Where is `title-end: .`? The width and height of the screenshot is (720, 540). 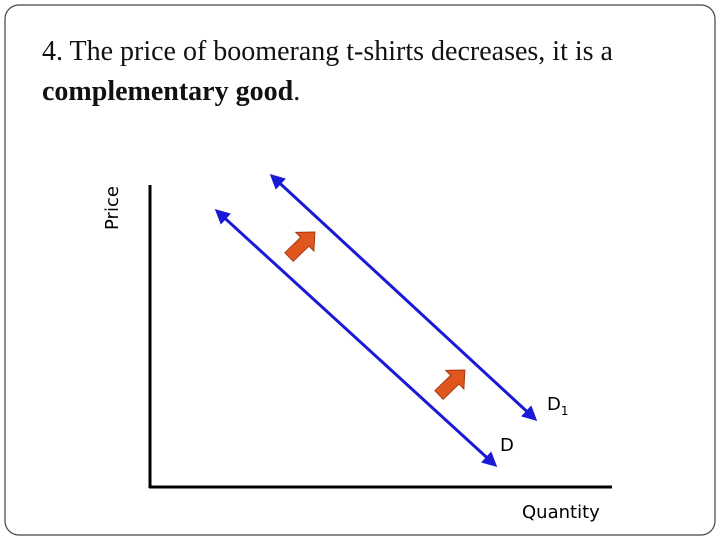 title-end: . is located at coordinates (297, 91).